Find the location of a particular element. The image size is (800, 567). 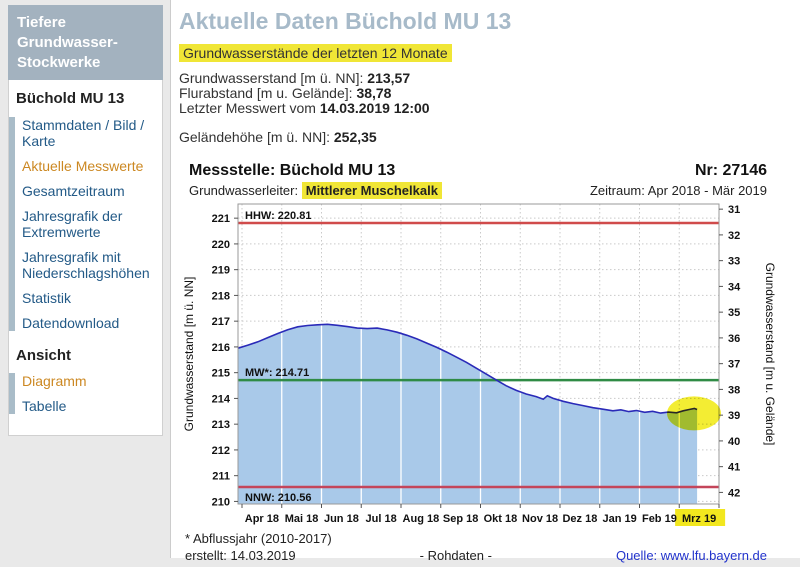

aquifer-line: Grundwasserleiter: Mittlerer Muschelkalk is located at coordinates (315, 190).